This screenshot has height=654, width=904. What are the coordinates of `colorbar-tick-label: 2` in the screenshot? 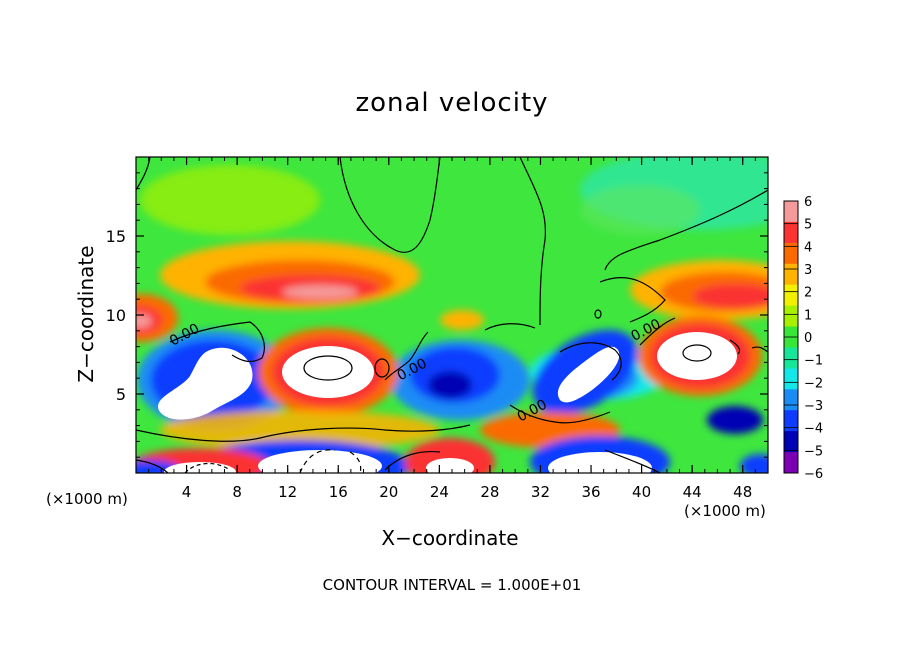 It's located at (808, 293).